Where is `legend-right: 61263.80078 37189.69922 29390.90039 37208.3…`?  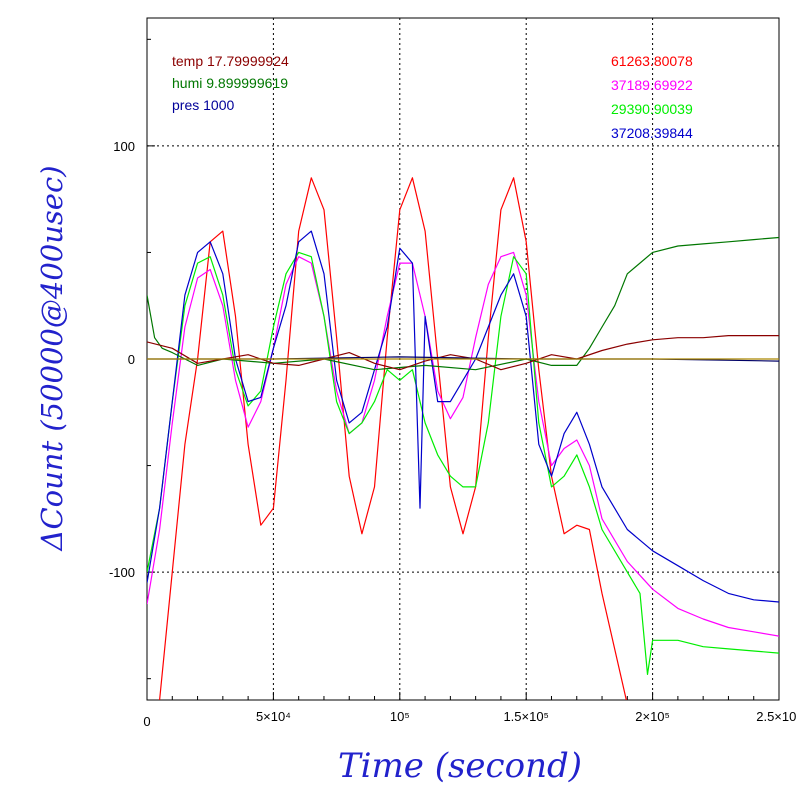
legend-right: 61263.80078 37189.69922 29390.90039 37208.3… is located at coordinates (652, 97).